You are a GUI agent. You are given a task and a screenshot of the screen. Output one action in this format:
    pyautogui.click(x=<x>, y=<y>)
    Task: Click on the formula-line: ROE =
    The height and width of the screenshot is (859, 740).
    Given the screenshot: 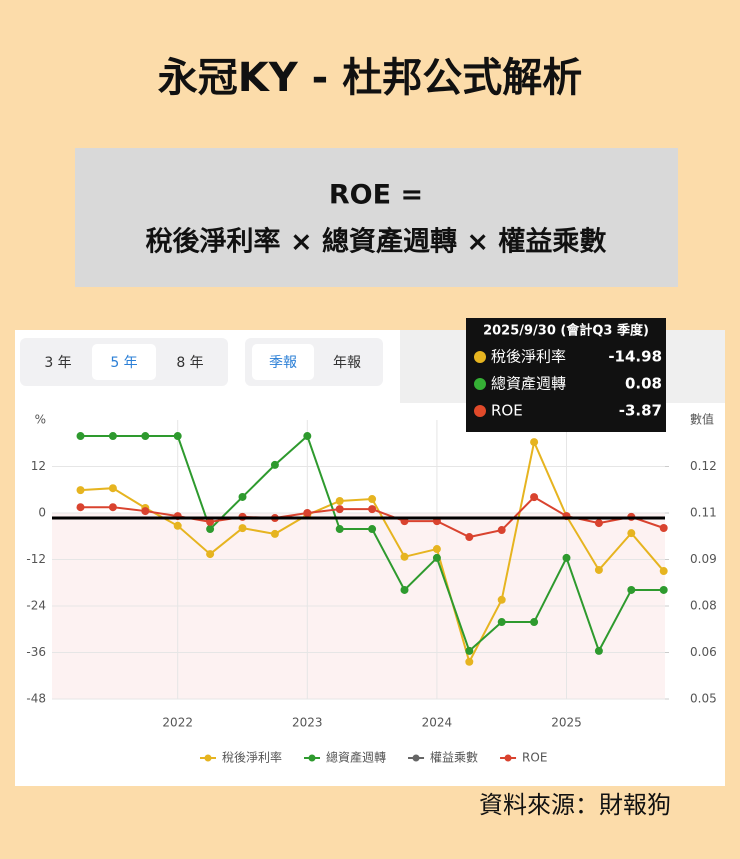 What is the action you would take?
    pyautogui.click(x=376, y=195)
    